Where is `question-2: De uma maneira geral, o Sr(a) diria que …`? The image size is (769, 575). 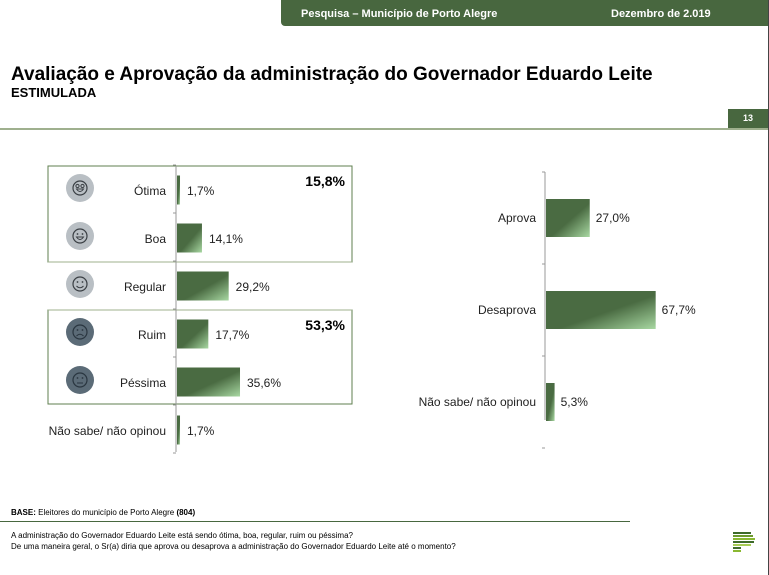
question-2: De uma maneira geral, o Sr(a) diria que … is located at coordinates (233, 546).